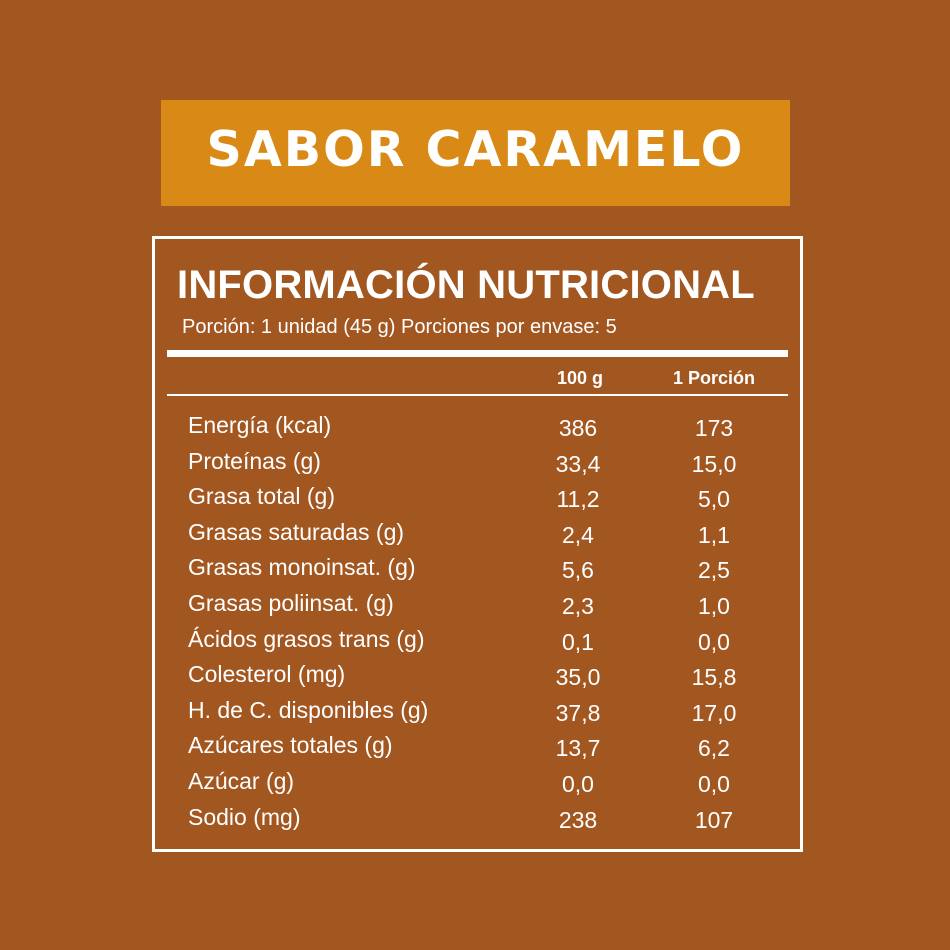  Describe the element at coordinates (578, 499) in the screenshot. I see `value-per-100g: 11,2` at that location.